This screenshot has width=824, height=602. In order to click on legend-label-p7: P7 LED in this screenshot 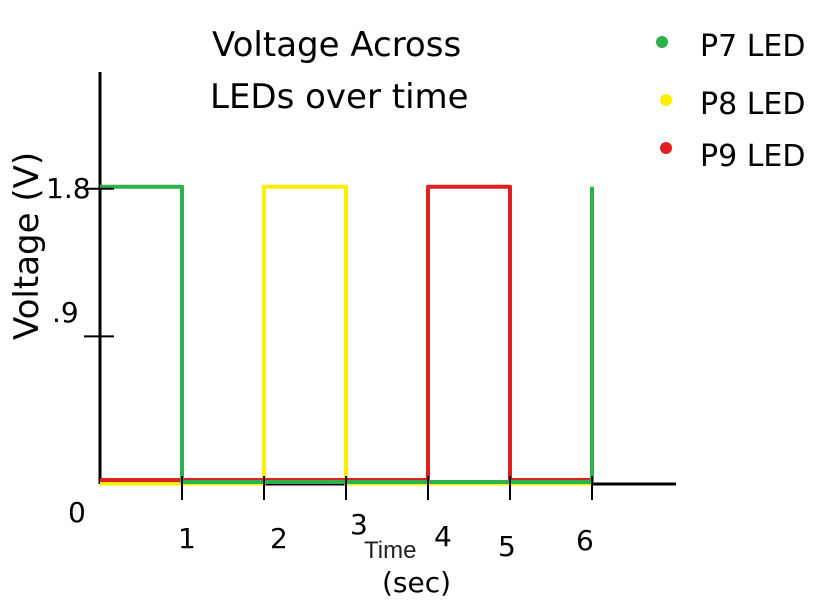, I will do `click(752, 46)`.